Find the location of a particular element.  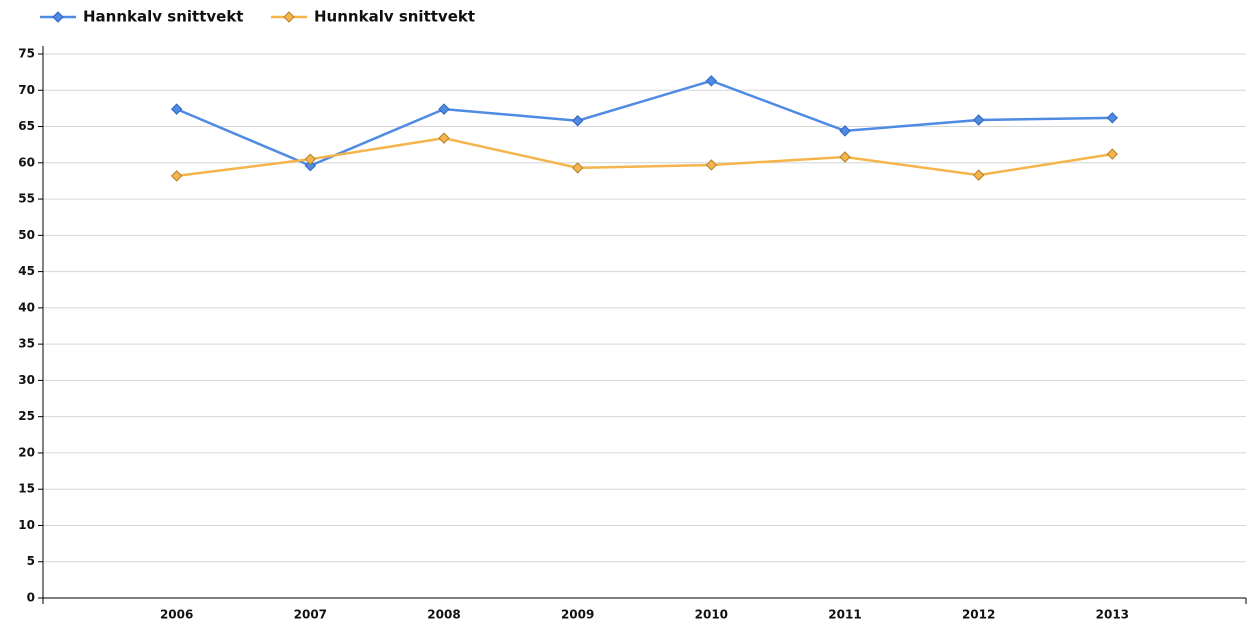

y-tick-label: 40 is located at coordinates (26, 307).